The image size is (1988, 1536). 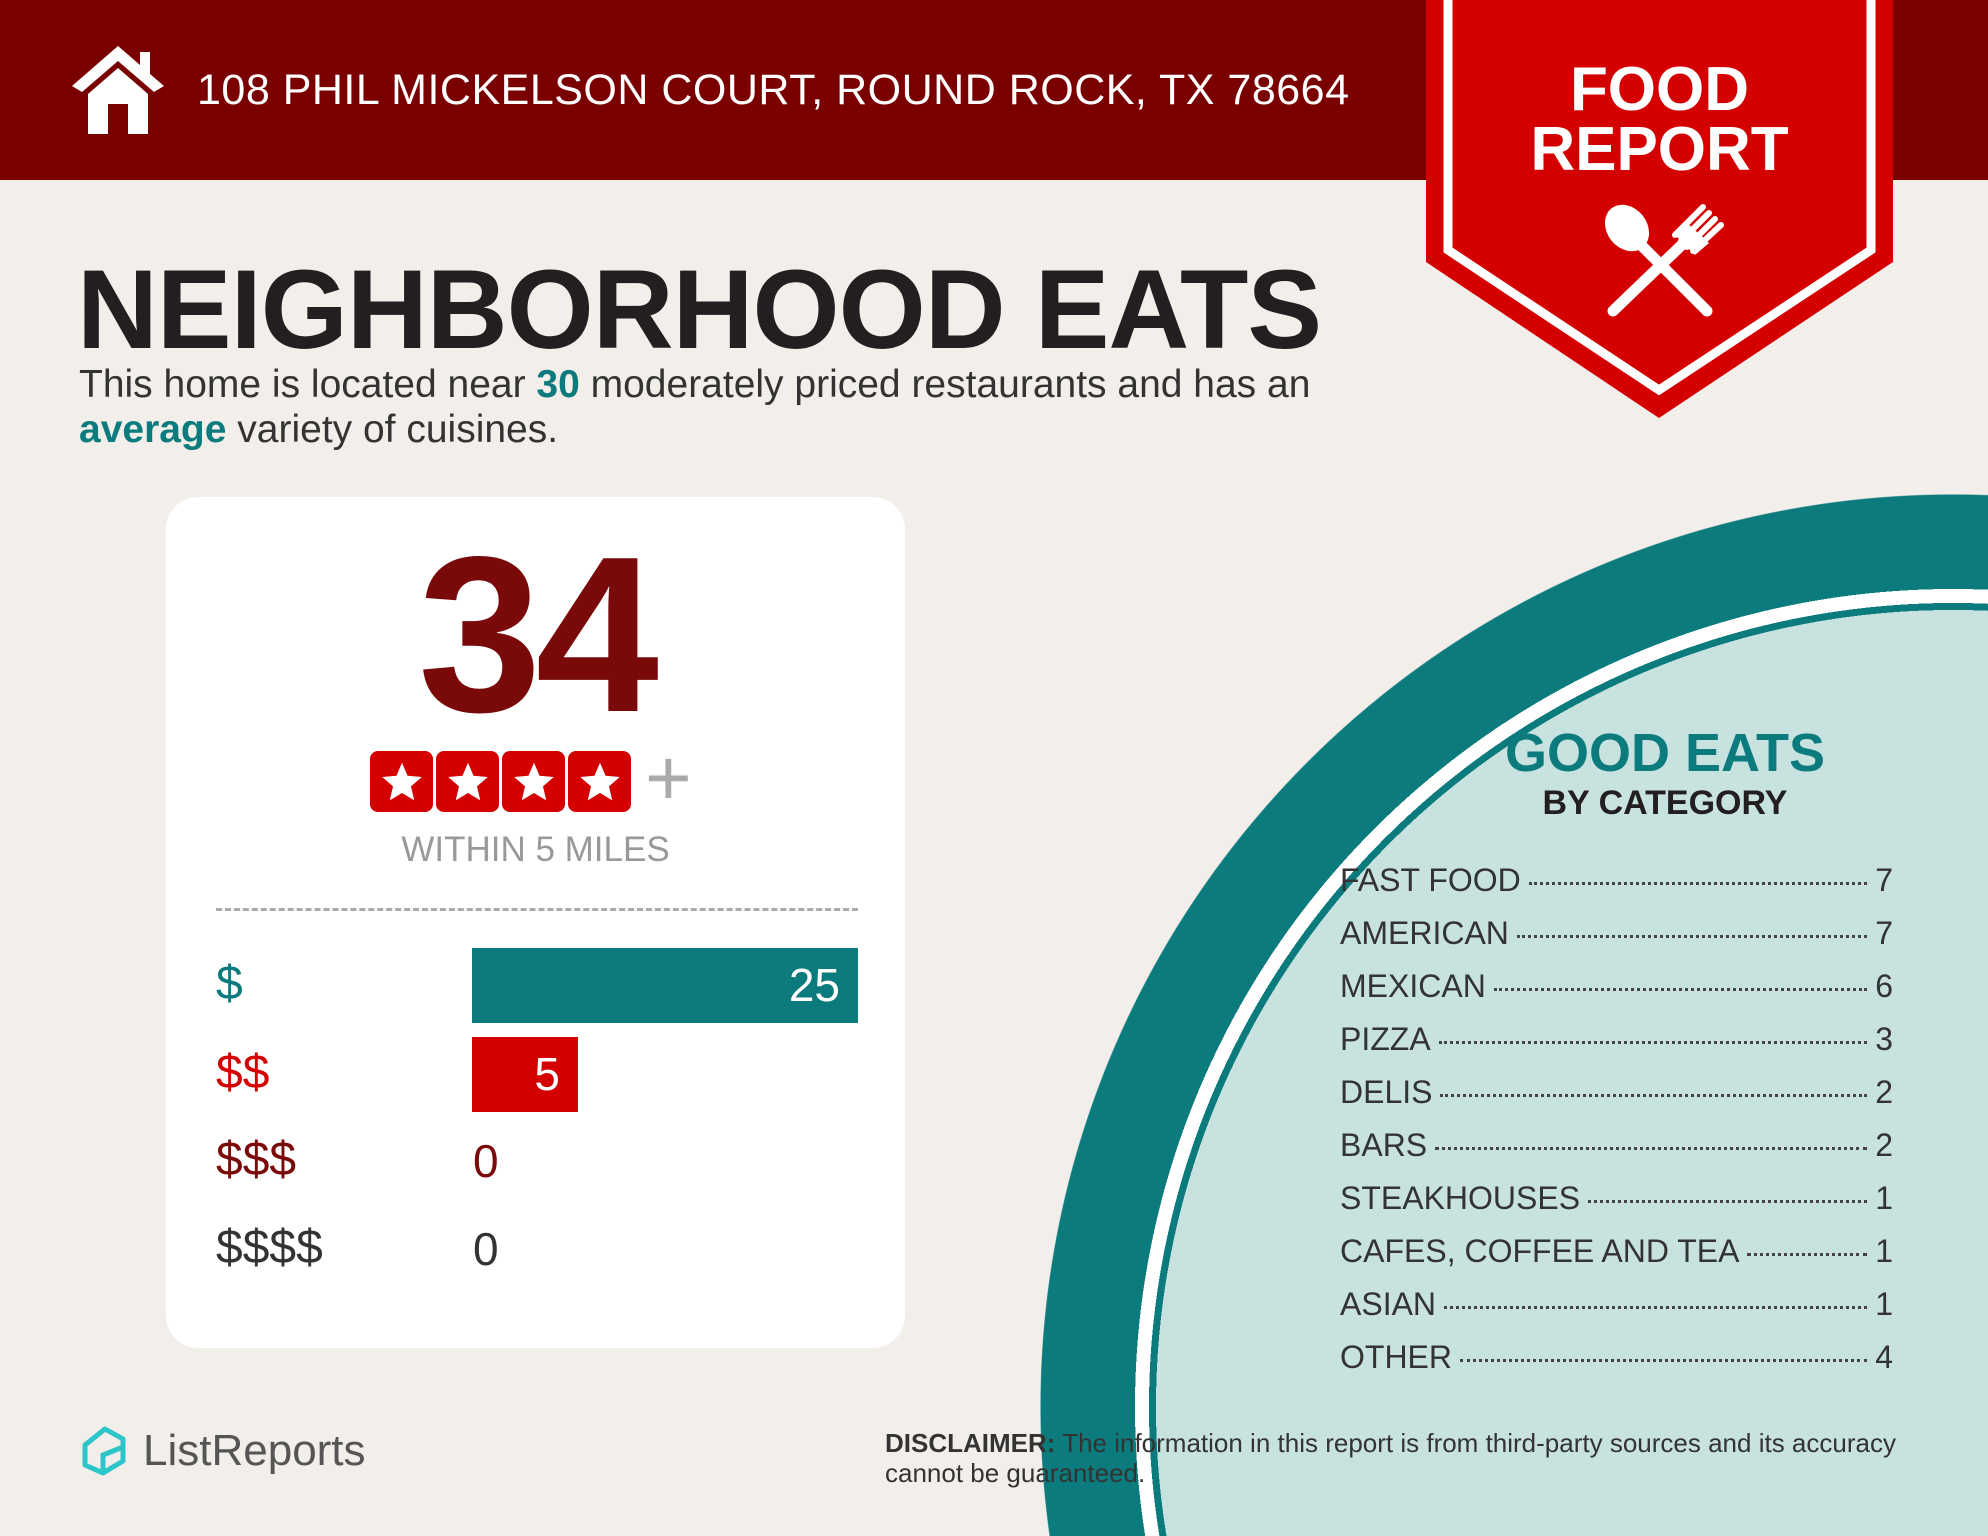 I want to click on category-row: STEAKHOUSES 1, so click(x=1616, y=1206).